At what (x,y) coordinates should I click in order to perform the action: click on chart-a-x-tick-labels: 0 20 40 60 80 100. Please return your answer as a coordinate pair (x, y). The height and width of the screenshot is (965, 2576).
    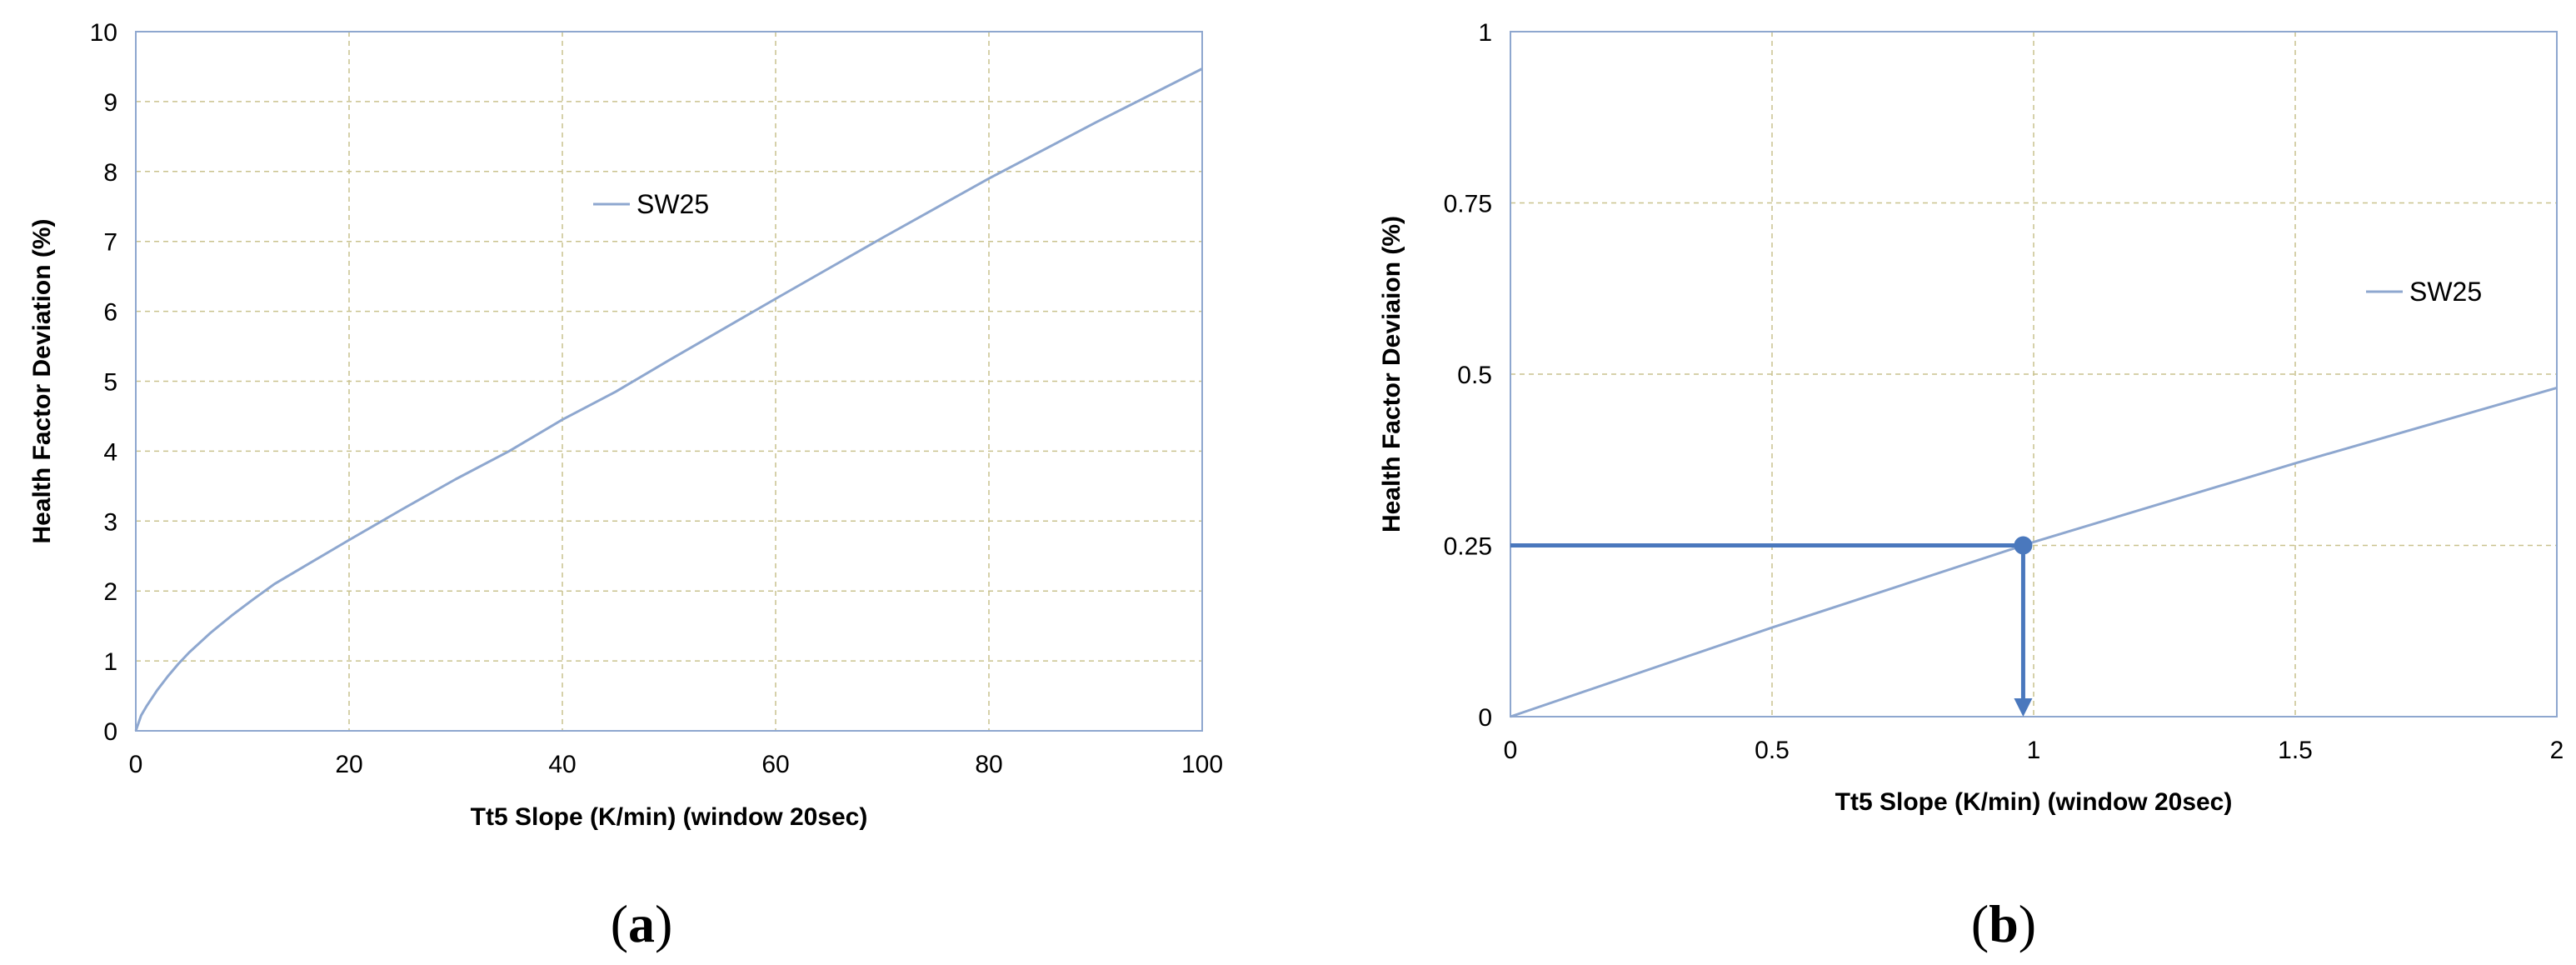
    Looking at the image, I should click on (676, 764).